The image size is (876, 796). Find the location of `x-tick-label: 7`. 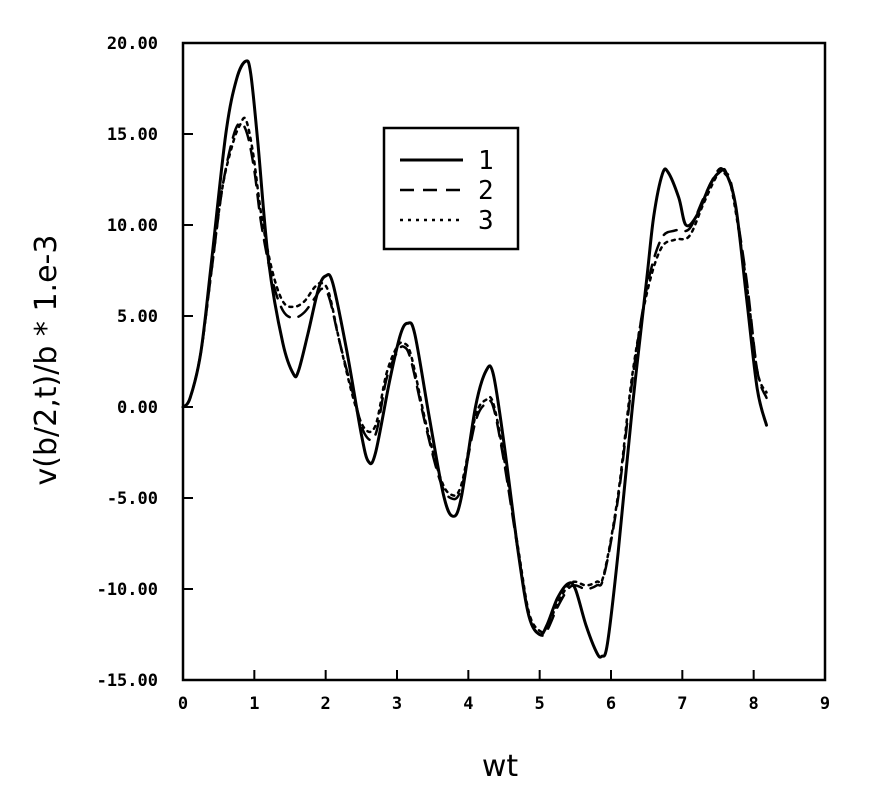

x-tick-label: 7 is located at coordinates (682, 704).